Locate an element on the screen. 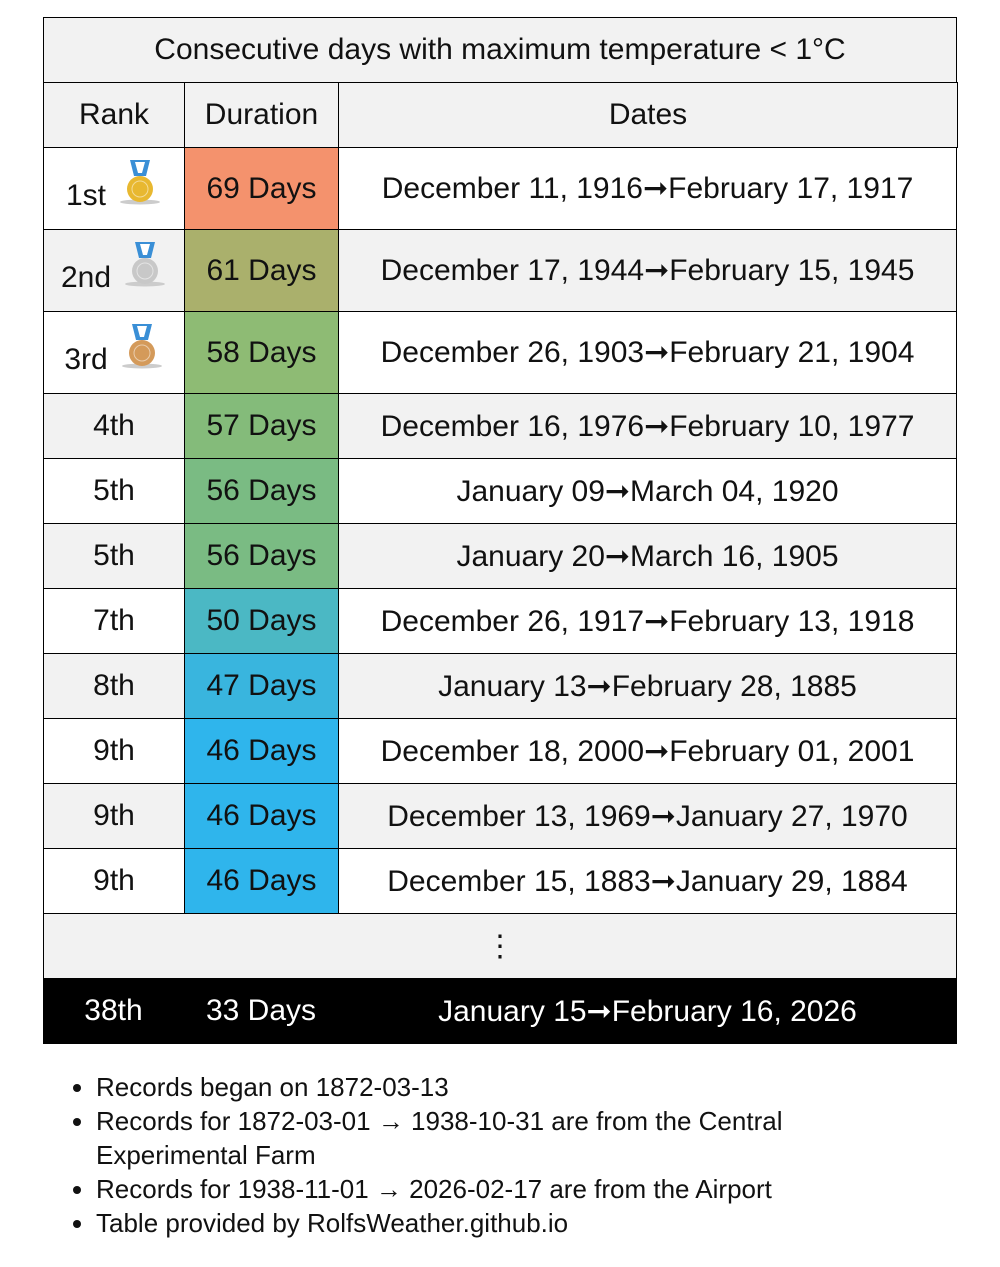 This screenshot has height=1267, width=1000. rank: 3rd is located at coordinates (114, 352).